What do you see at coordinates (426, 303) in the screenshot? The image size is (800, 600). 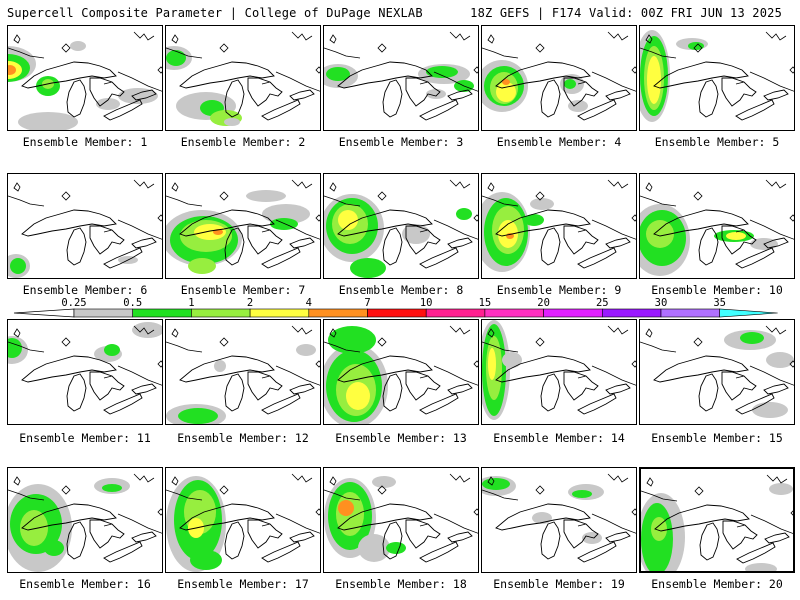 I see `colorbar-tick-label: 10` at bounding box center [426, 303].